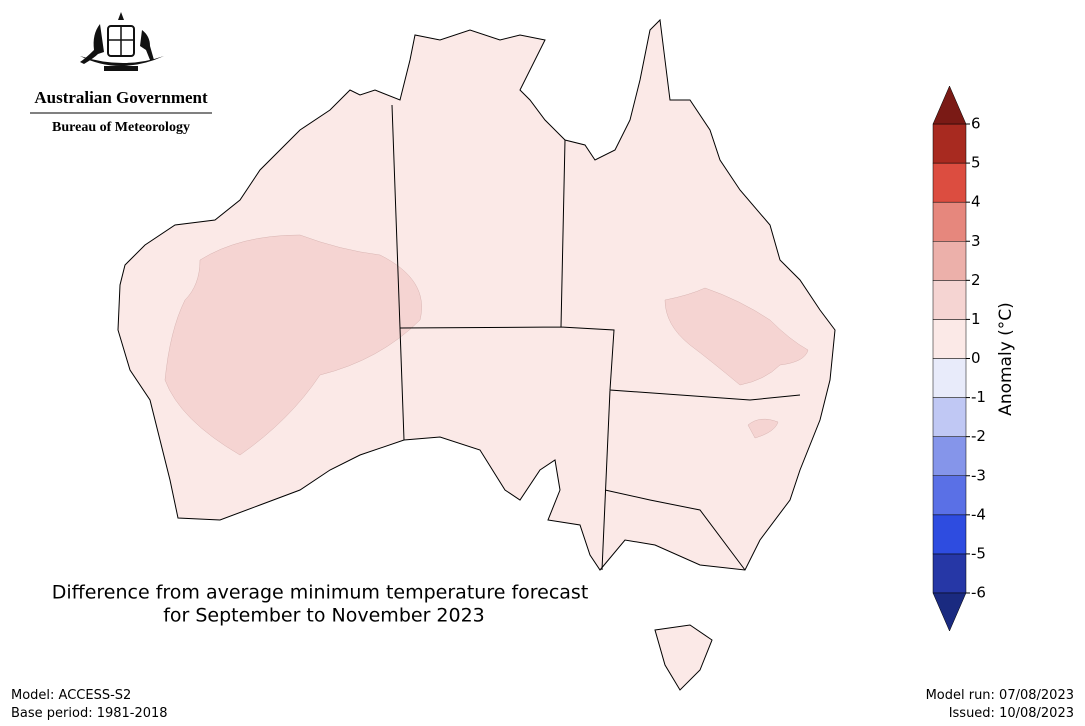  Describe the element at coordinates (976, 163) in the screenshot. I see `colorbar-tick-label: 5` at that location.